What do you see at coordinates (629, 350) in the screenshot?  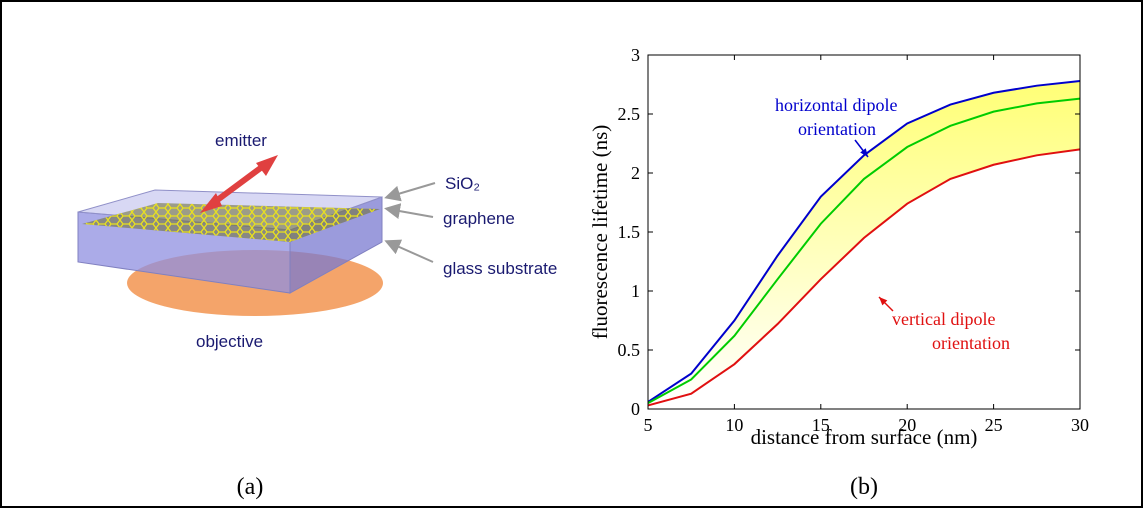 I see `y-tick-label: 0.5` at bounding box center [629, 350].